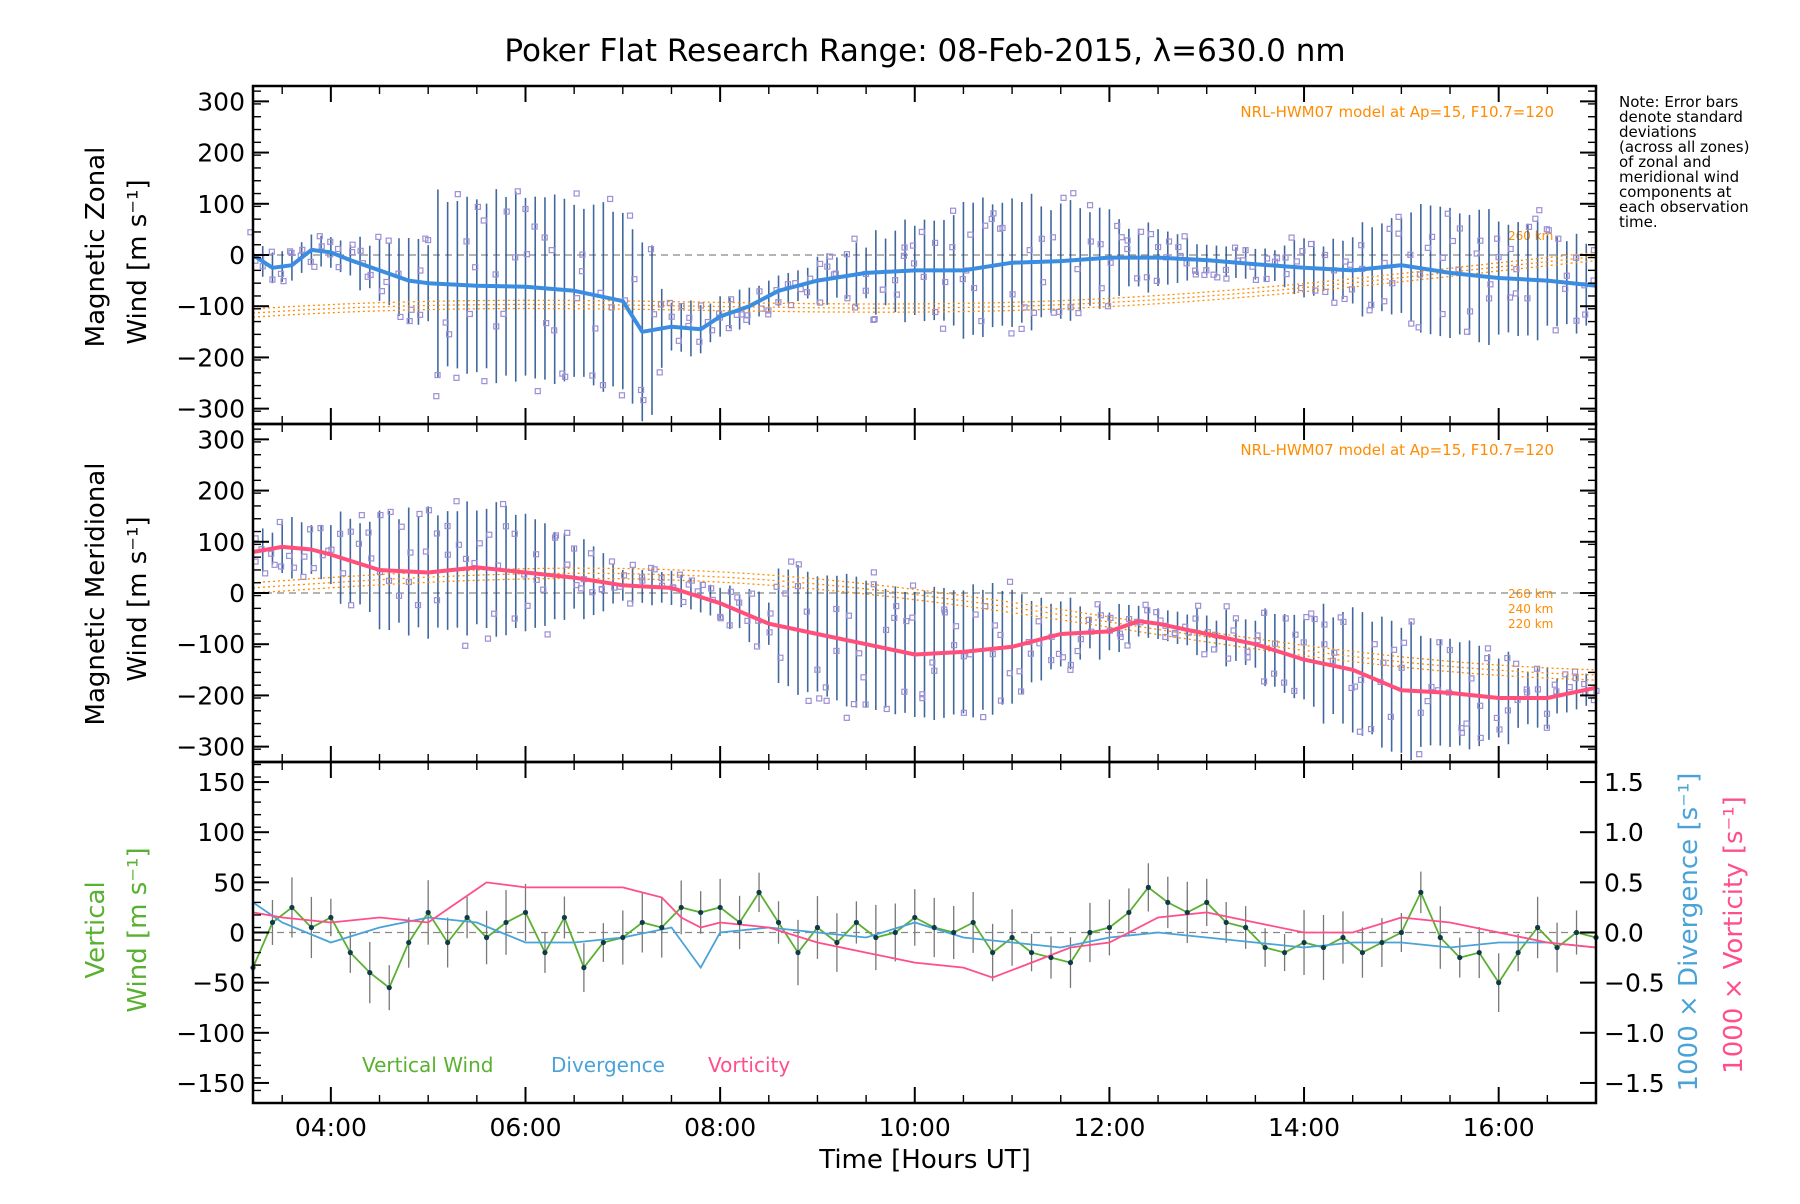 Image resolution: width=1800 pixels, height=1204 pixels. Describe the element at coordinates (221, 832) in the screenshot. I see `y-tick-label: 100` at that location.